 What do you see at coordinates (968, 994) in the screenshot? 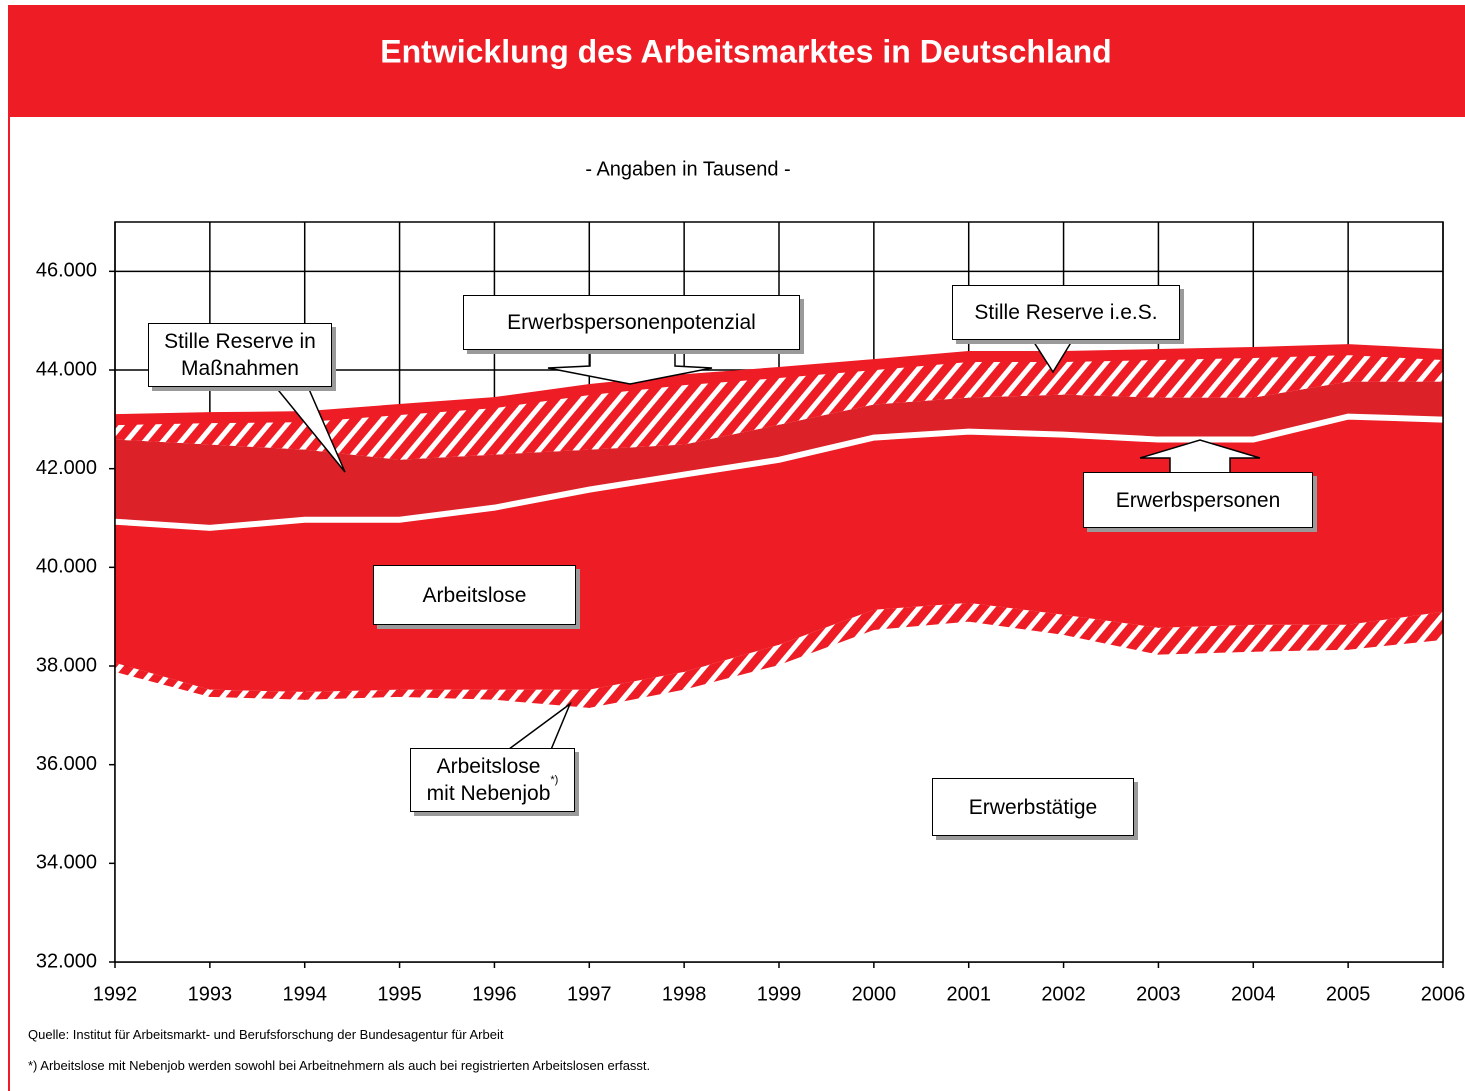
I see `x-tick-label: 2001` at bounding box center [968, 994].